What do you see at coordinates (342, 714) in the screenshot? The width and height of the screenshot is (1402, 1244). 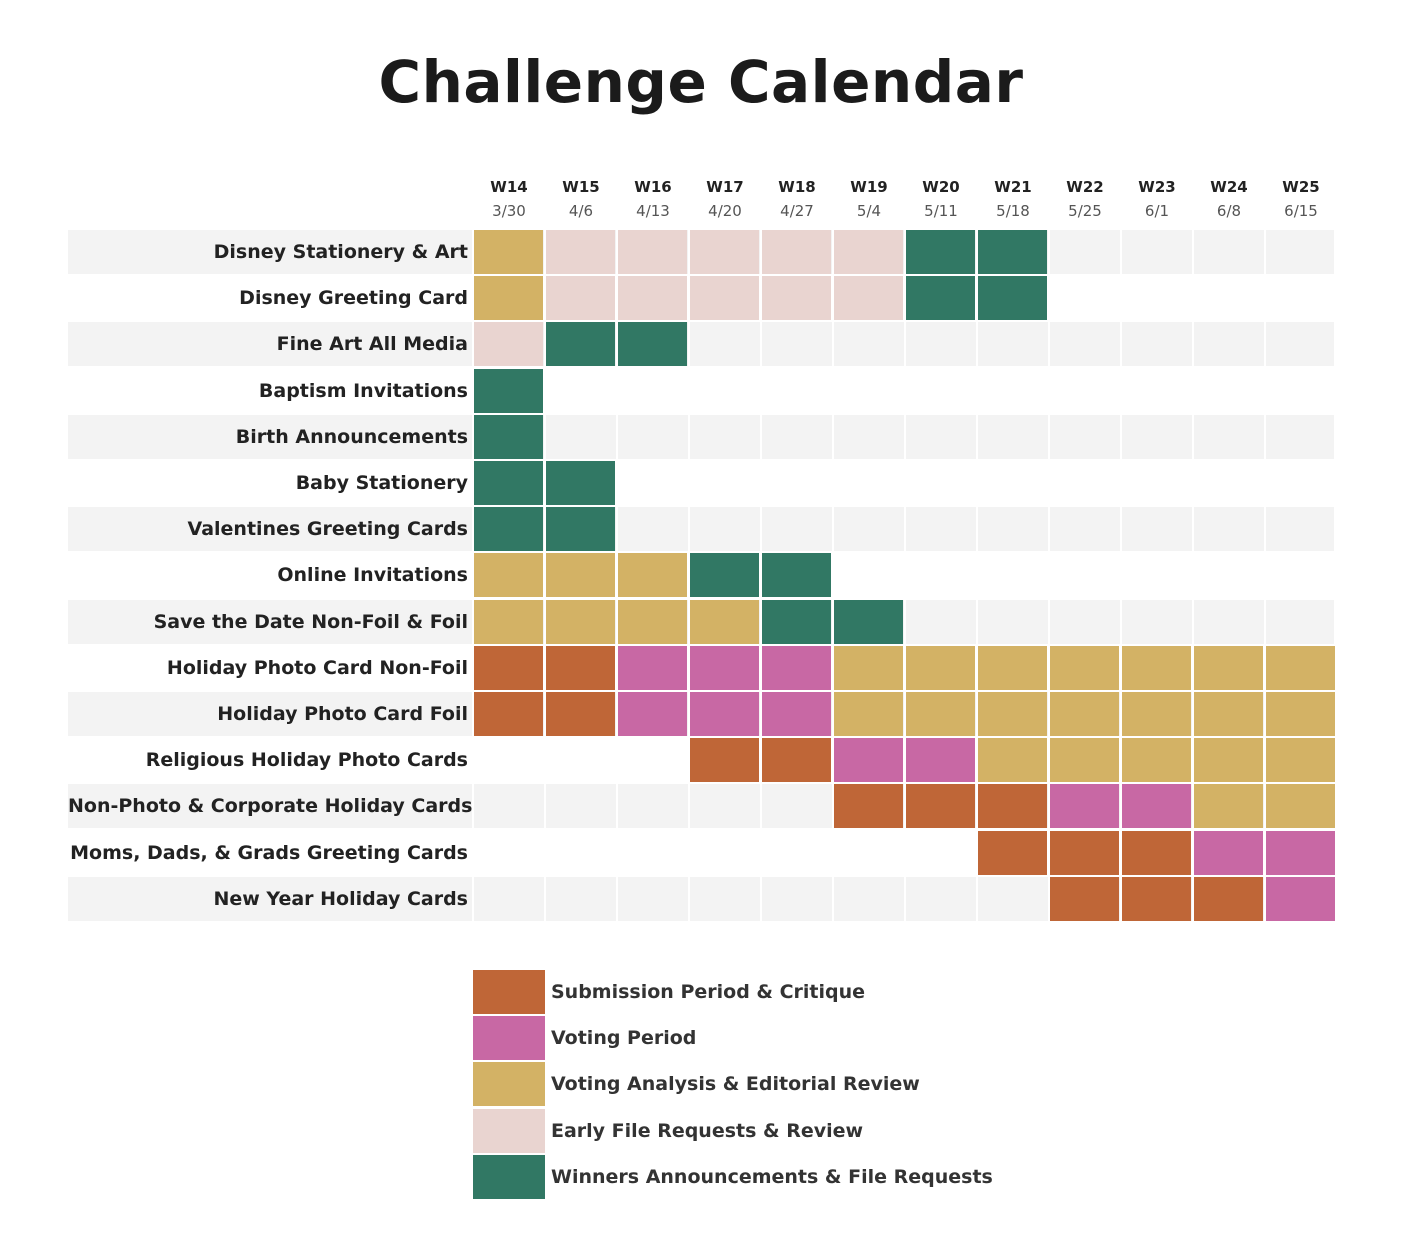 I see `row-label: Holiday Photo Card Foil` at bounding box center [342, 714].